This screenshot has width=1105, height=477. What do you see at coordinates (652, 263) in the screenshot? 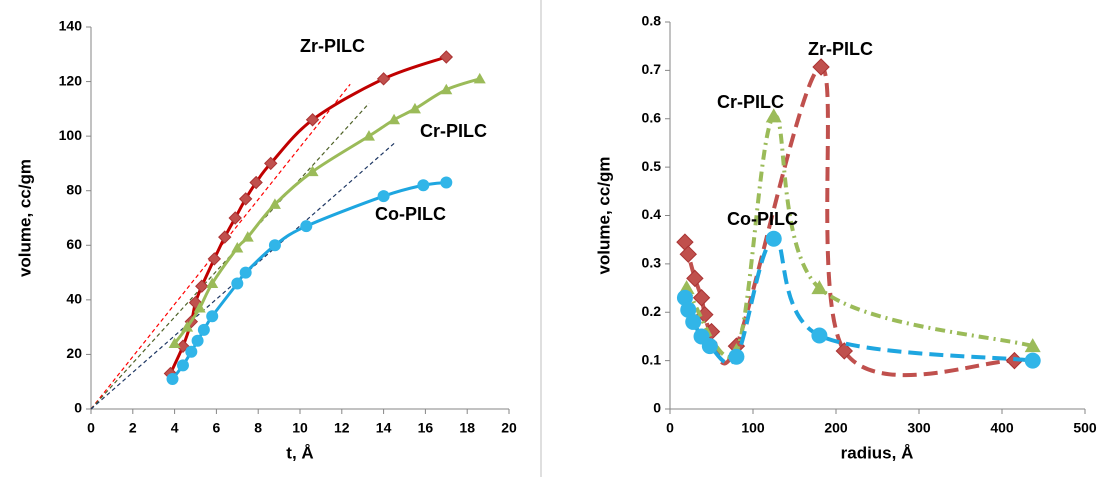
I see `y-tick-label: 0.3` at bounding box center [652, 263].